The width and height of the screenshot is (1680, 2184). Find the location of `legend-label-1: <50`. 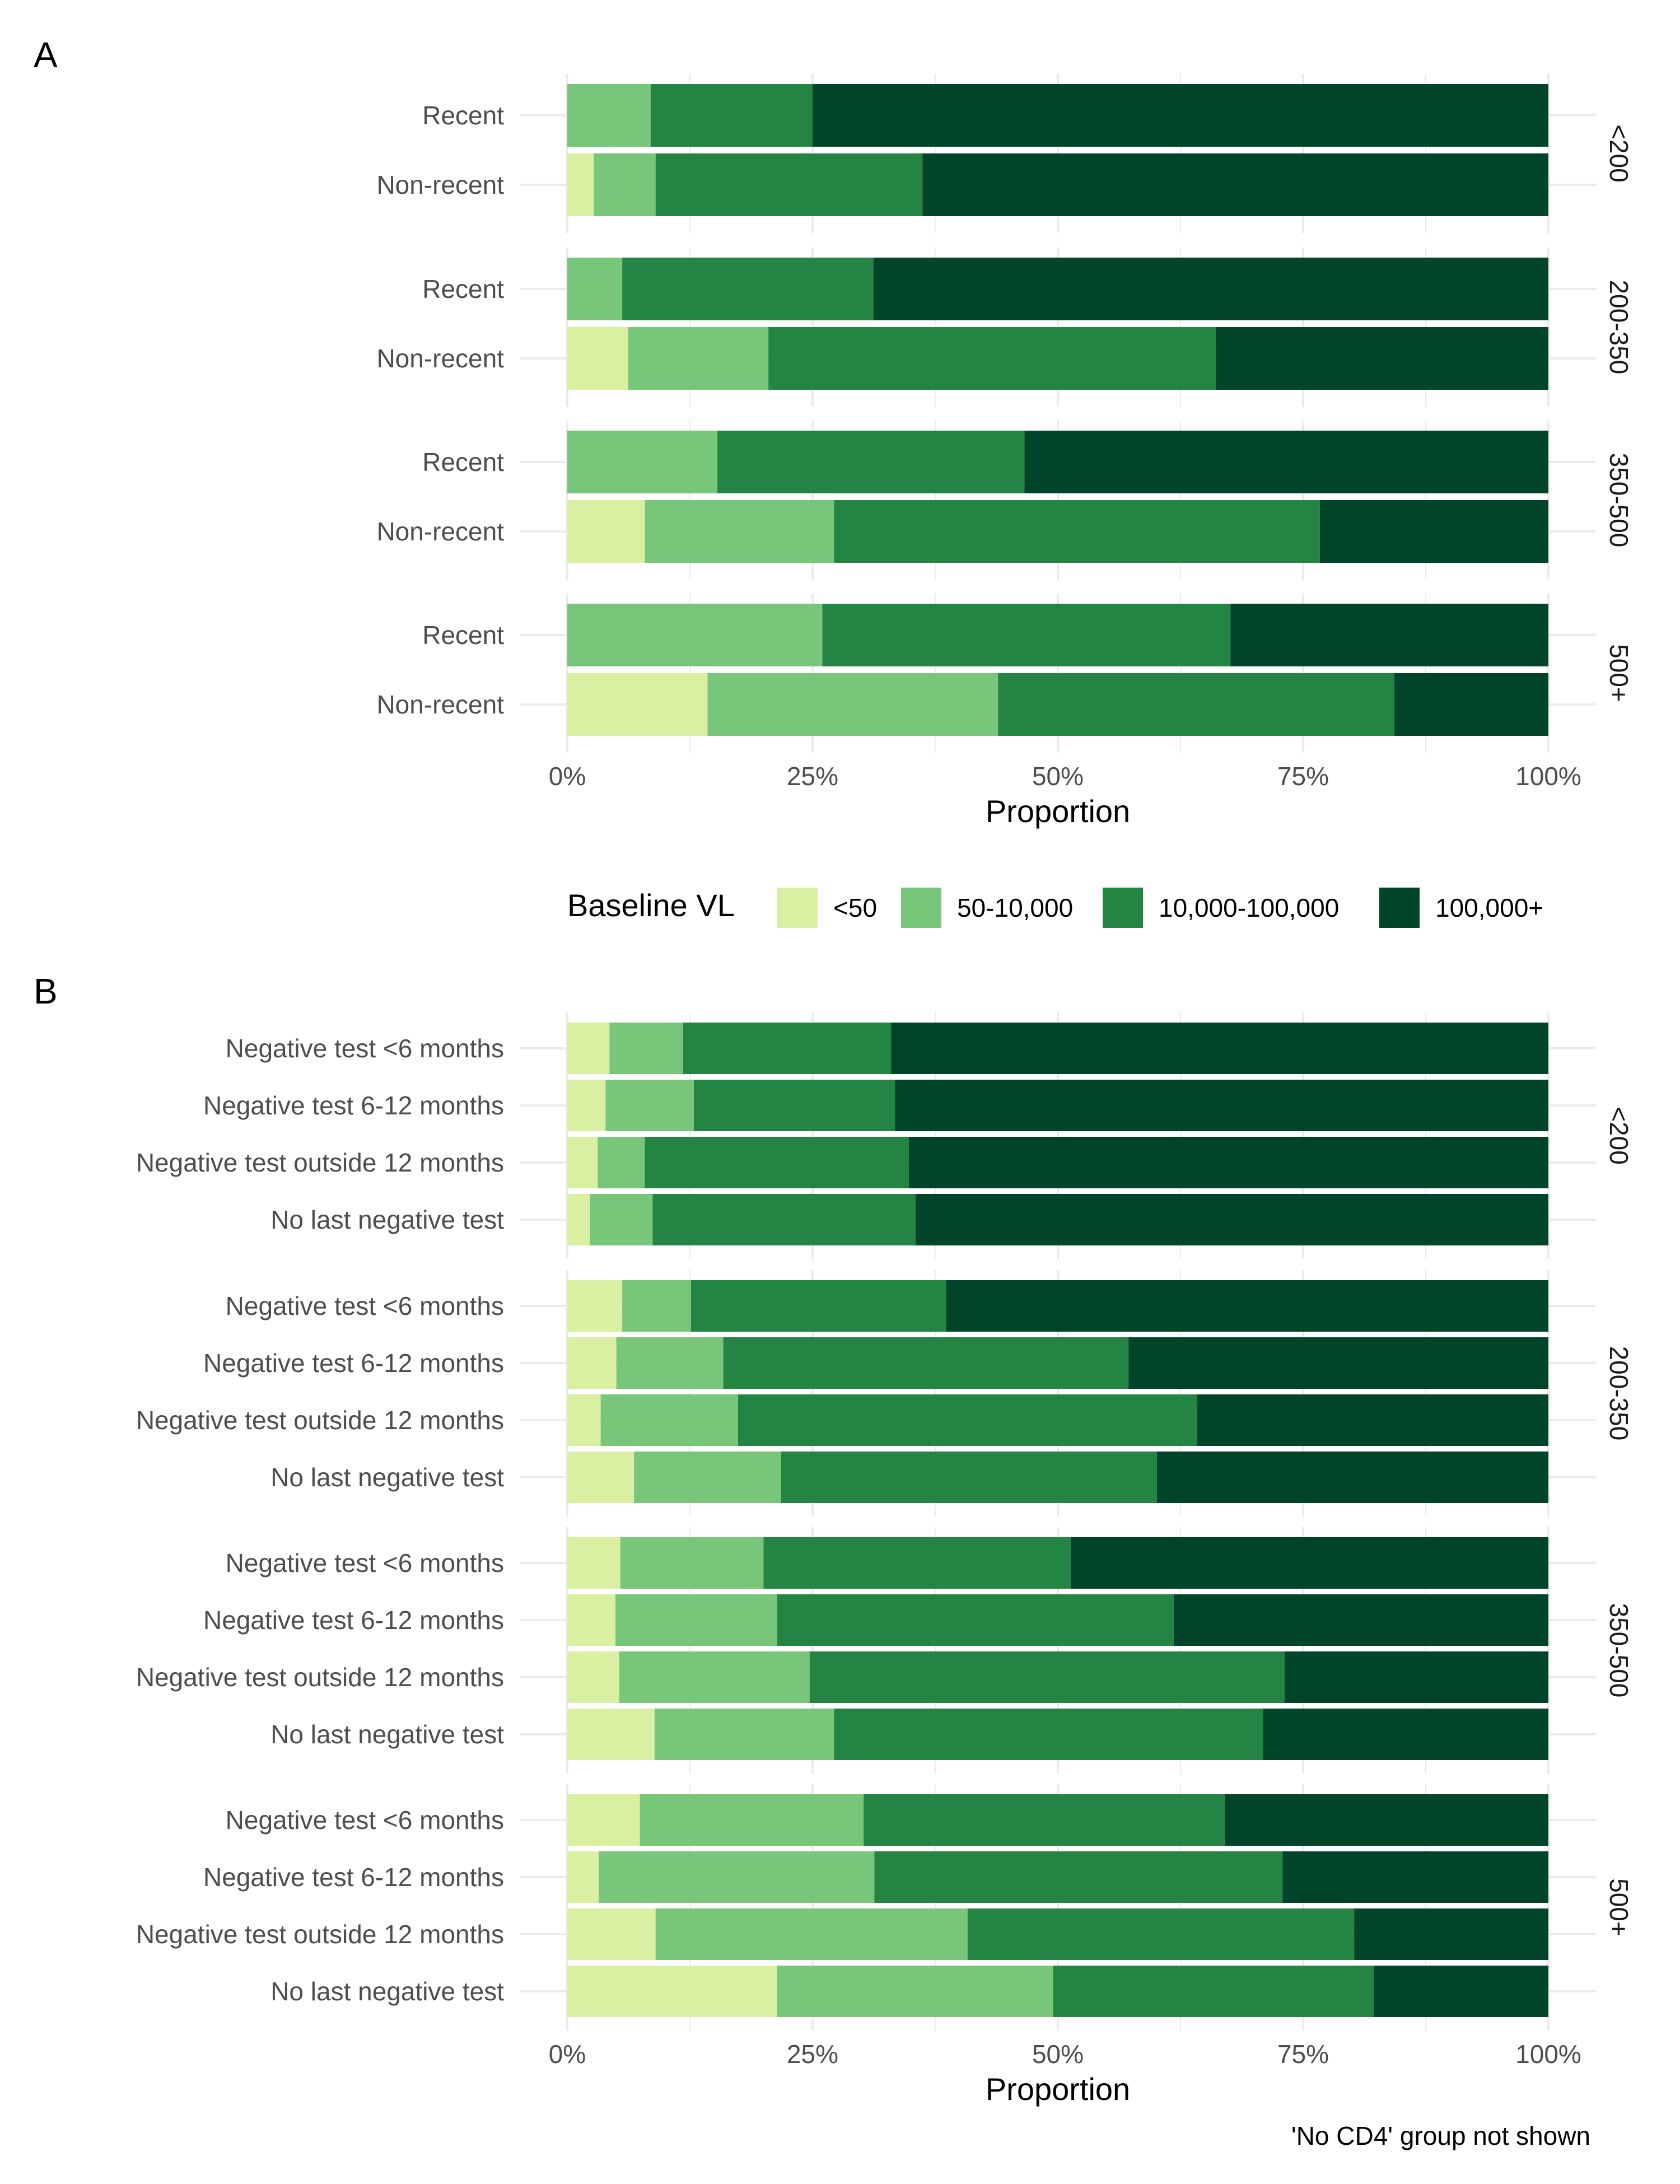

legend-label-1: <50 is located at coordinates (855, 908).